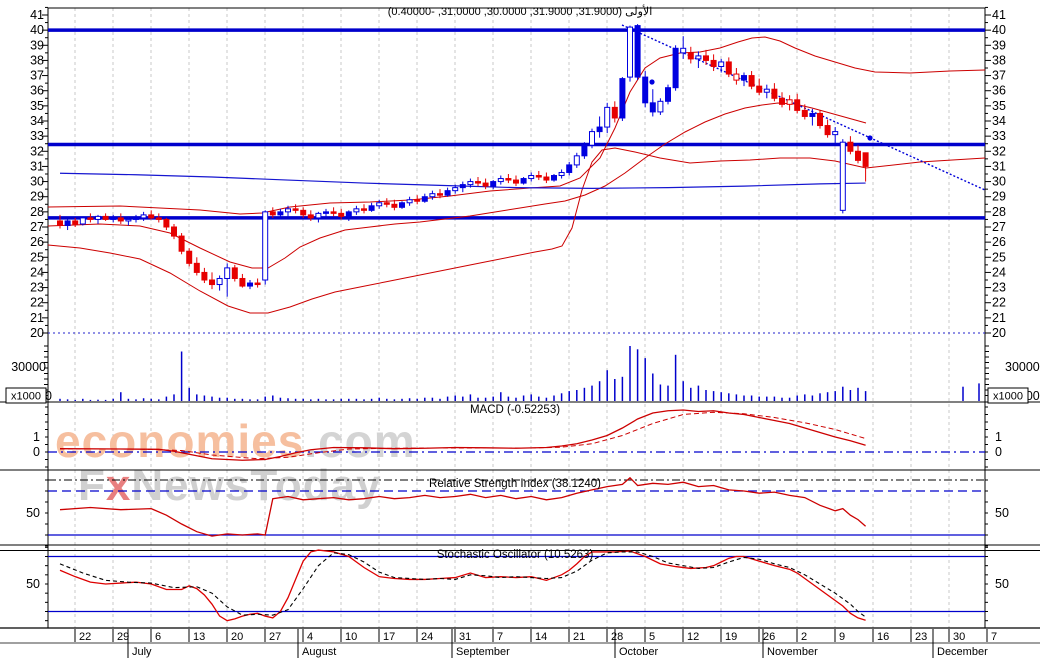  Describe the element at coordinates (319, 652) in the screenshot. I see `month-label: August` at that location.